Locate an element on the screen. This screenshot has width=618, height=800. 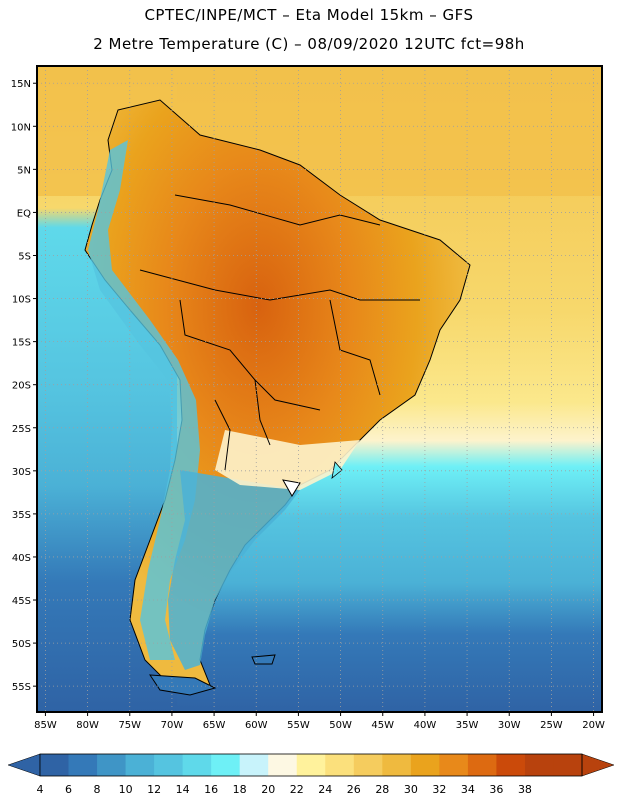
lat-tick-label: 15N is located at coordinates (21, 84).